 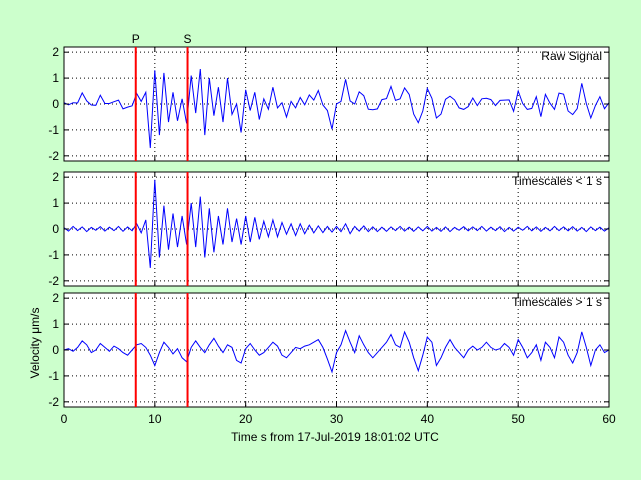 I want to click on phase-label-s: S, so click(x=188, y=39).